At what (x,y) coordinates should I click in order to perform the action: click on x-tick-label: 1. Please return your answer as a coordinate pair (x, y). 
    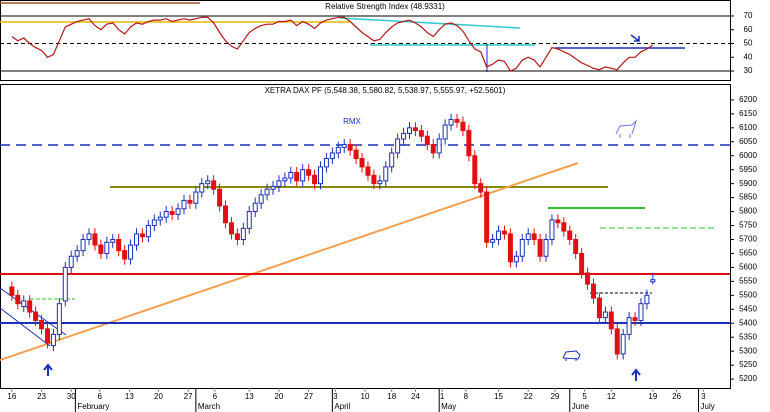
    Looking at the image, I should click on (442, 396).